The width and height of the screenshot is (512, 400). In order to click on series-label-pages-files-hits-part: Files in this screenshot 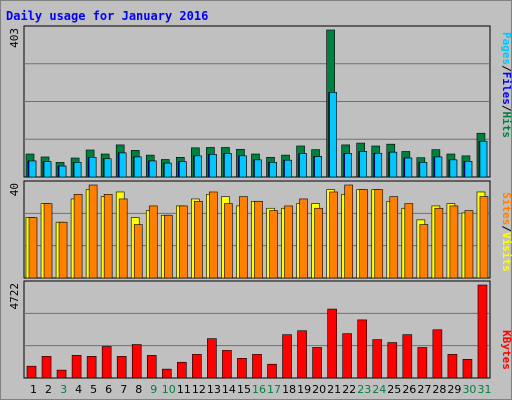, I will do `click(506, 88)`.